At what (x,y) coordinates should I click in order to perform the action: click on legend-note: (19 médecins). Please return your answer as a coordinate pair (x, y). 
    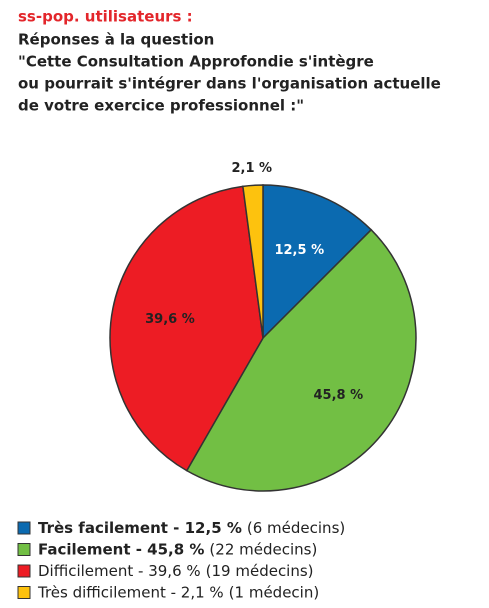
    Looking at the image, I should click on (260, 571).